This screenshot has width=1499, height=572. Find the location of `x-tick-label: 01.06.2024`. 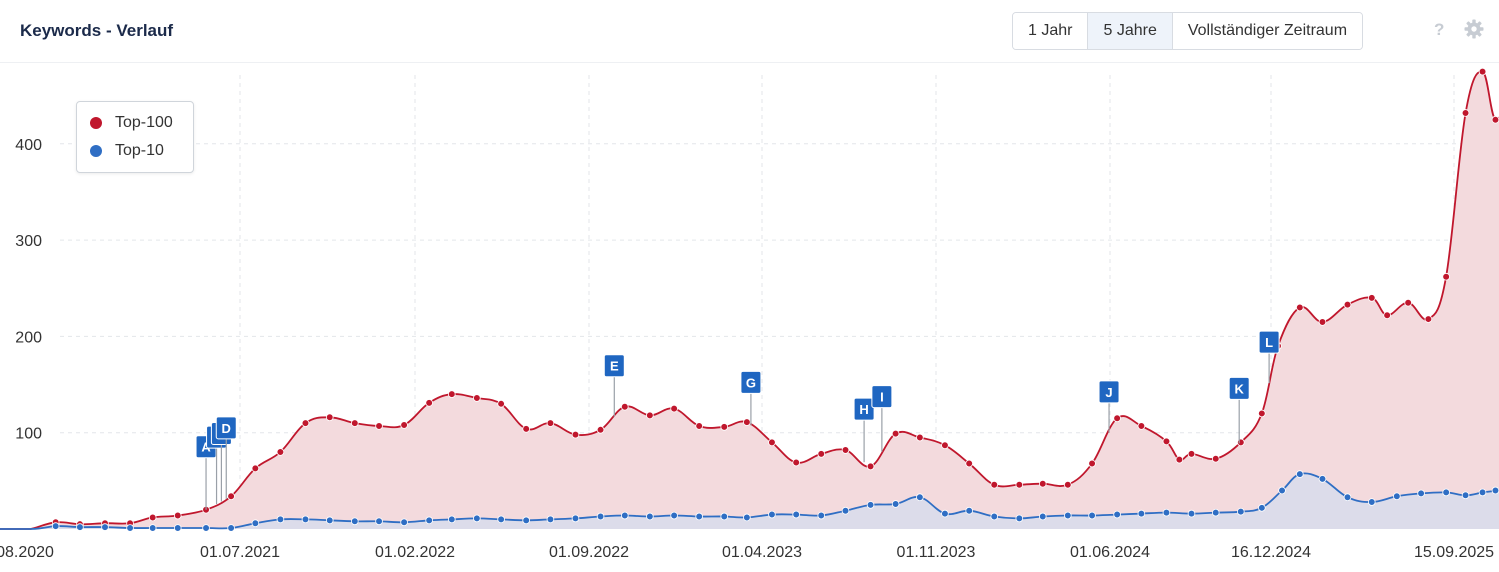

x-tick-label: 01.06.2024 is located at coordinates (1110, 552).